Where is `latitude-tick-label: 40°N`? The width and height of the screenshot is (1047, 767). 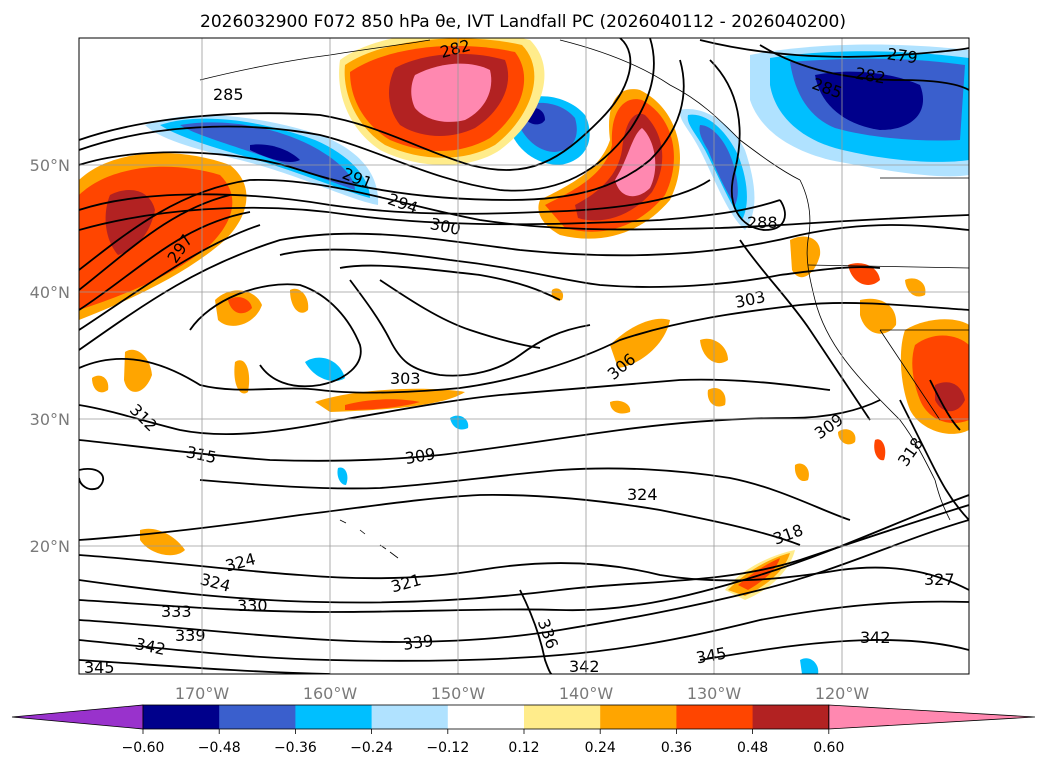
latitude-tick-label: 40°N is located at coordinates (50, 292).